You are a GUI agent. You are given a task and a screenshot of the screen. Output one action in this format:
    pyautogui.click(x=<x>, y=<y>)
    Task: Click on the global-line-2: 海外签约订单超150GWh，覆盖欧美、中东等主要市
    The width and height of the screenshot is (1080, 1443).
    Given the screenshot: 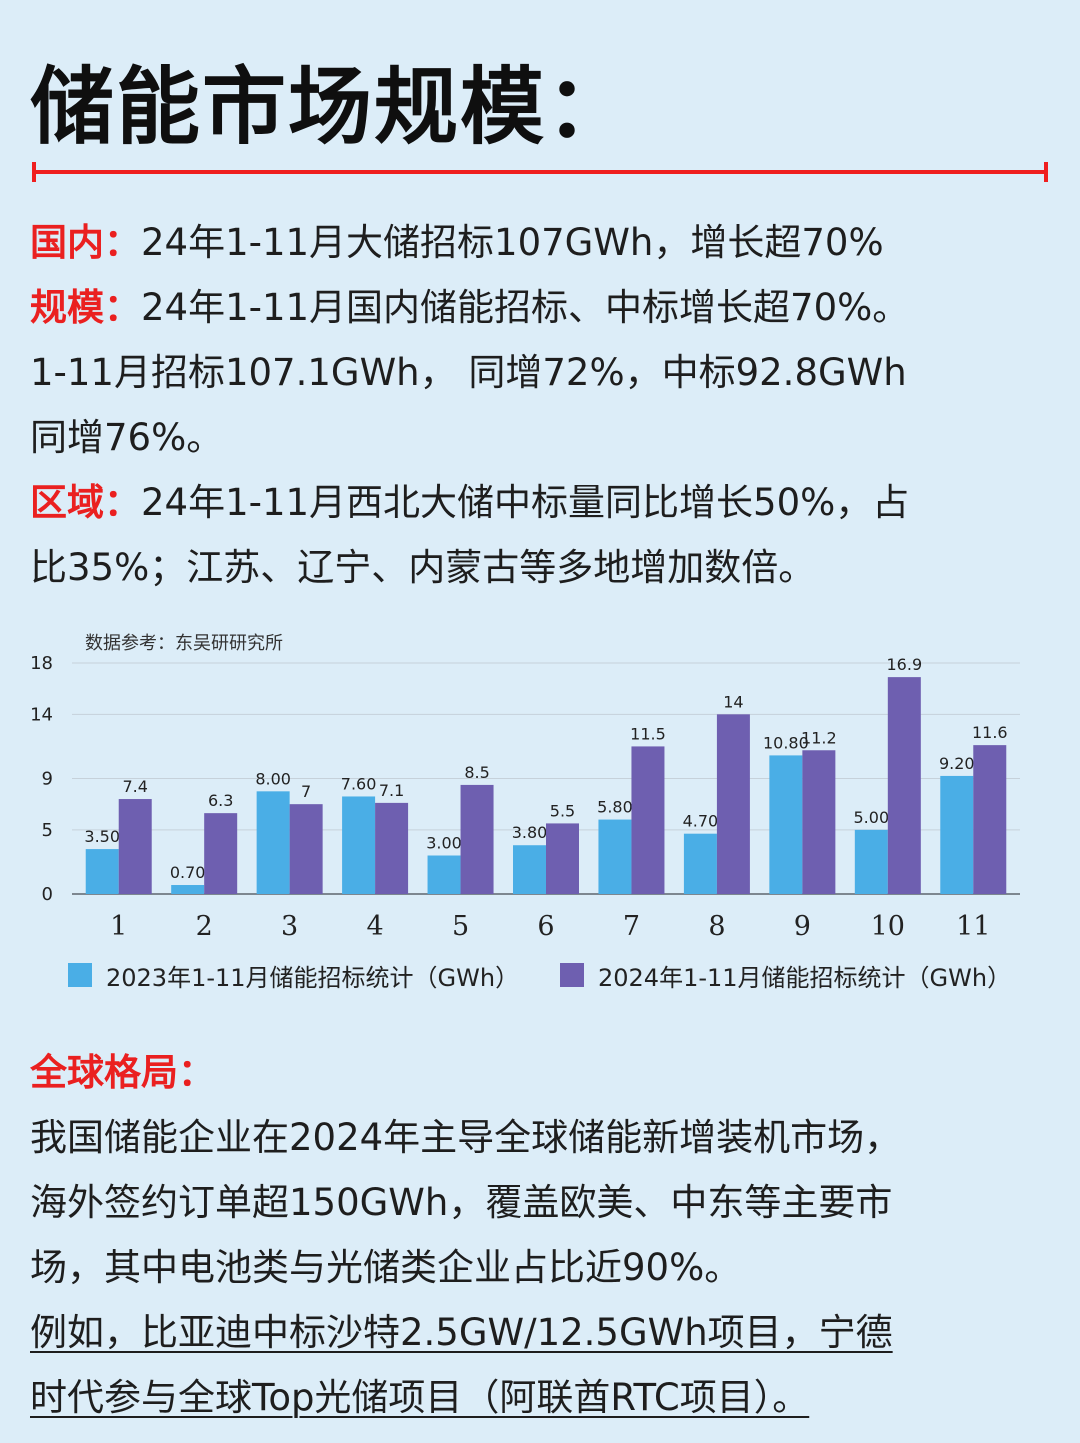 What is the action you would take?
    pyautogui.click(x=461, y=1202)
    